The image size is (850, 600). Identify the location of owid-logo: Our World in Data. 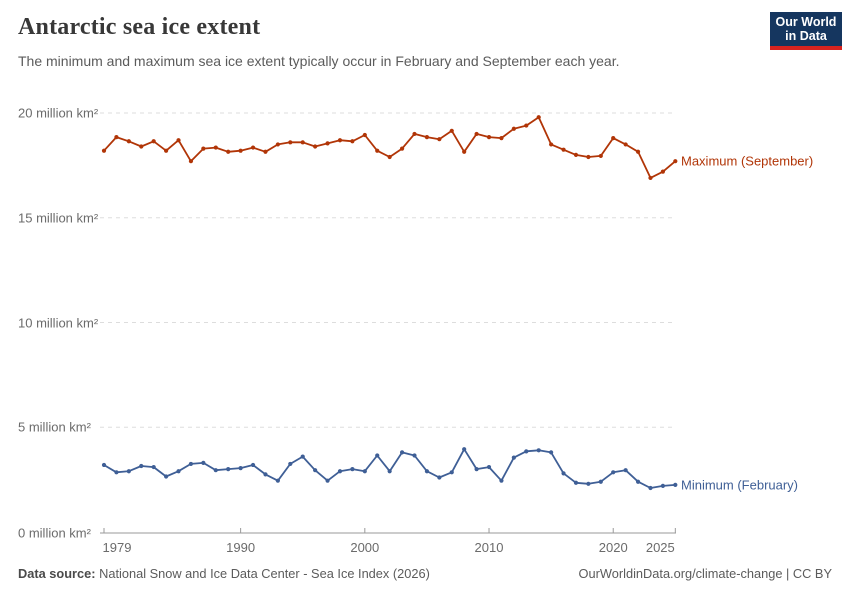
(806, 31).